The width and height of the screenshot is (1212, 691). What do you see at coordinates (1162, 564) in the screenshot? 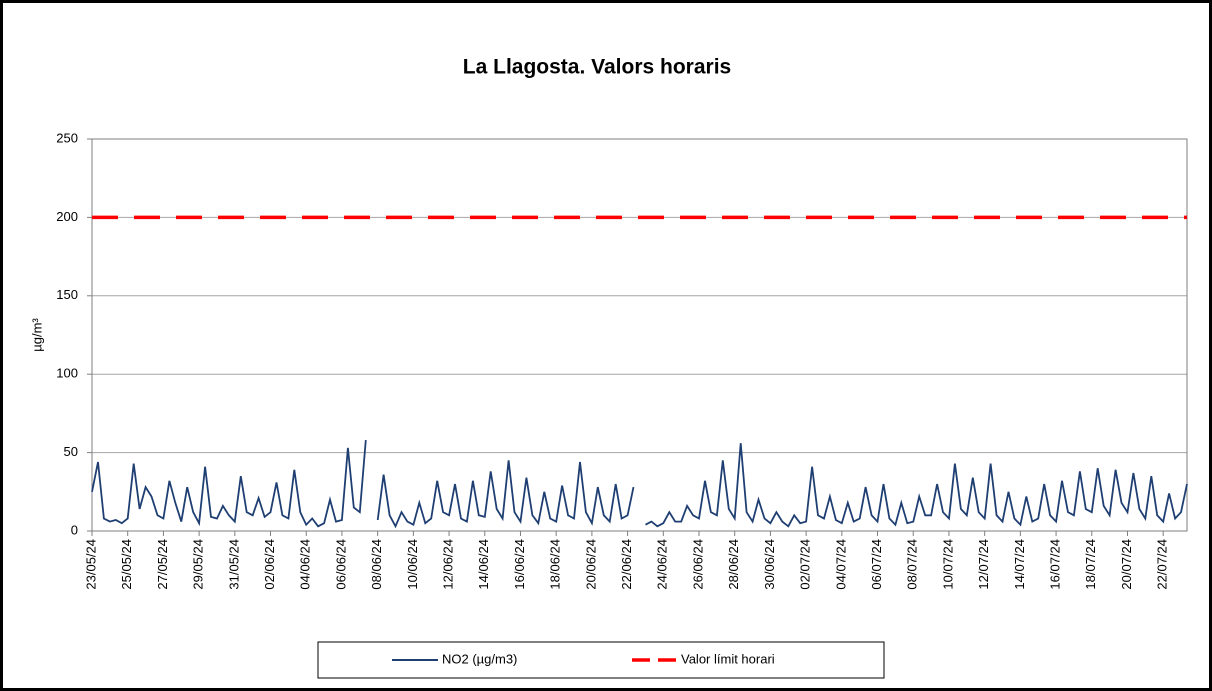
I see `x-tick-label: 22/07/24` at bounding box center [1162, 564].